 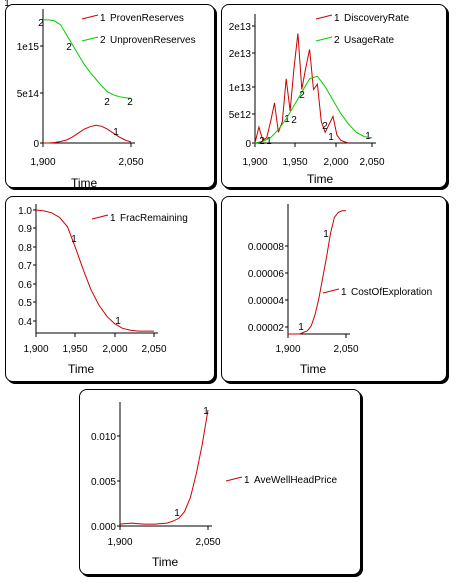 What do you see at coordinates (25, 248) in the screenshot?
I see `y-tick-label: 0.8` at bounding box center [25, 248].